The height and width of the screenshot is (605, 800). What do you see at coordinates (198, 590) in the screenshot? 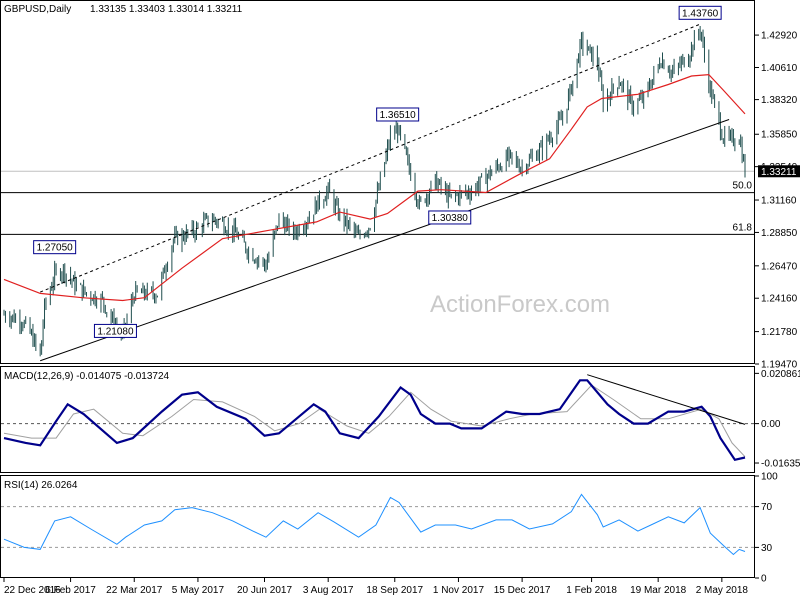
I see `x-tick-label: 5 May 2017` at bounding box center [198, 590].